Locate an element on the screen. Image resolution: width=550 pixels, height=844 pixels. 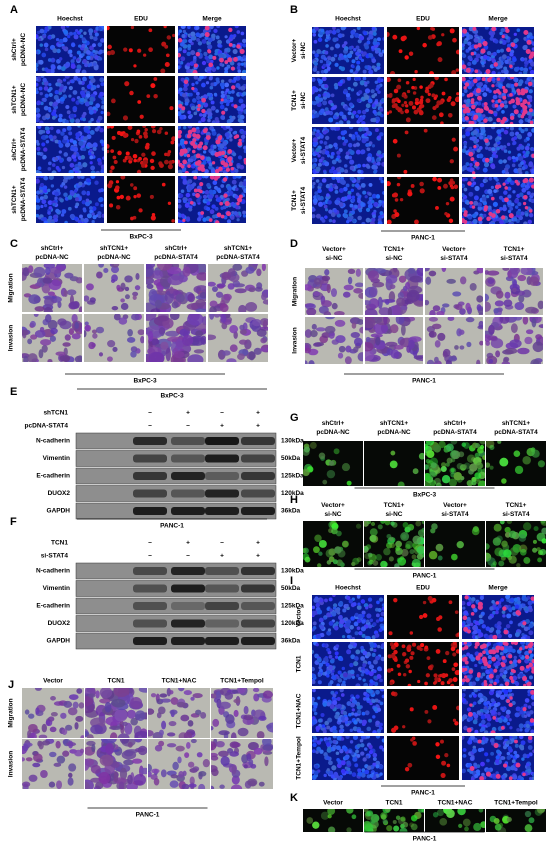
cells is located at coordinates (423, 616).